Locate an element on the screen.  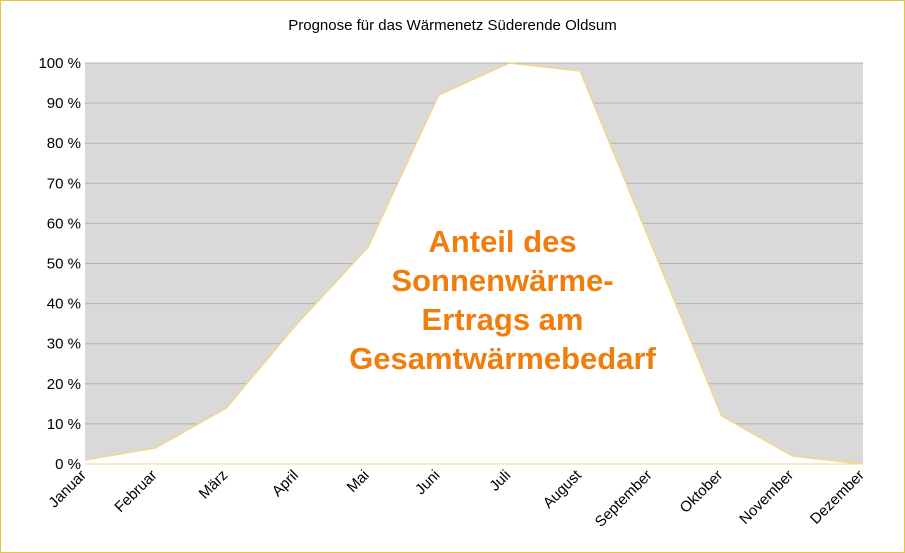
annotation-line: Ertrags am is located at coordinates (502, 319).